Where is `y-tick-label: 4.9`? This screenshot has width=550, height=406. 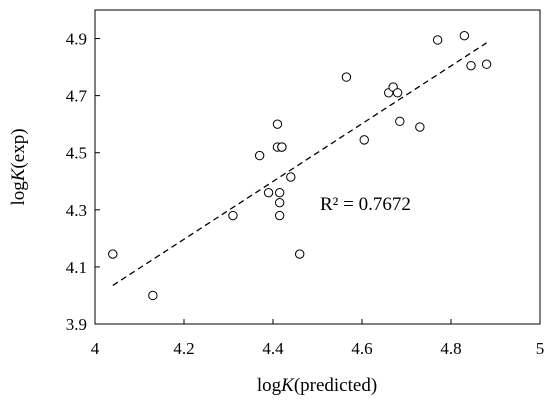
y-tick-label: 4.9 is located at coordinates (76, 39).